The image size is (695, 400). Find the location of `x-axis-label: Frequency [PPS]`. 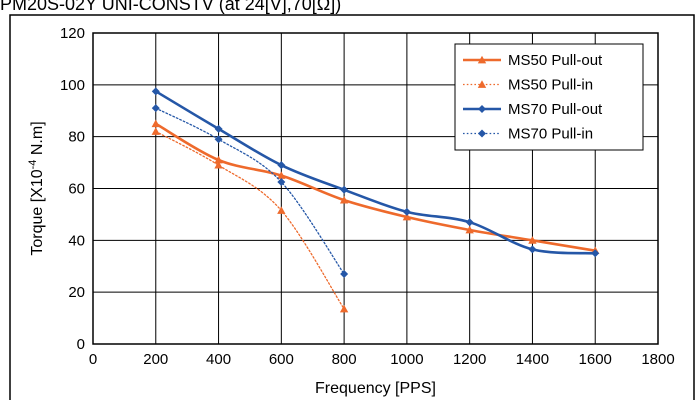

x-axis-label: Frequency [PPS] is located at coordinates (375, 388).